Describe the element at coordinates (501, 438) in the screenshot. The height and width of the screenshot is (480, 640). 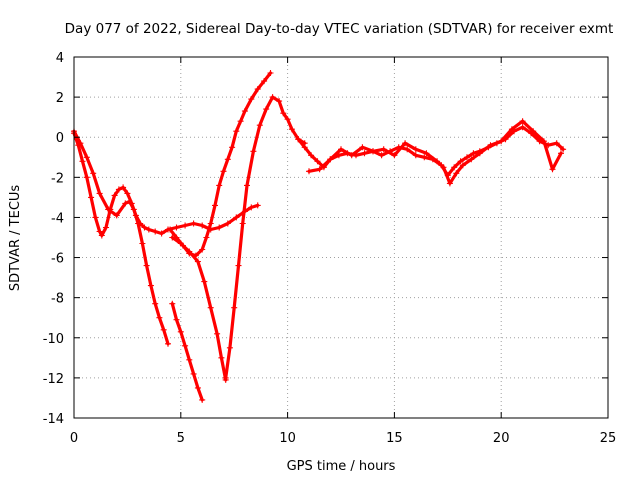
I see `x-tick-label: 20` at that location.